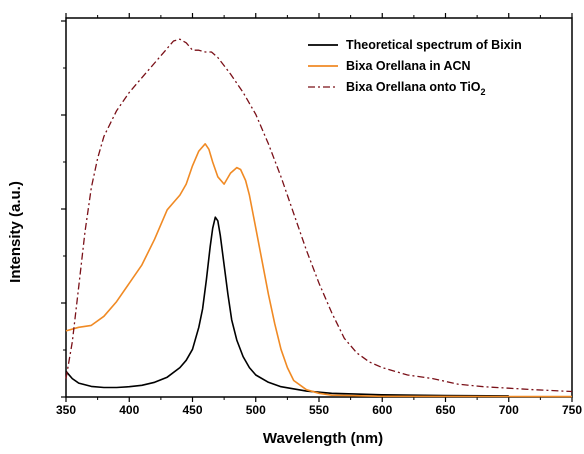 This screenshot has width=584, height=454. What do you see at coordinates (66, 410) in the screenshot?
I see `x-tick-label: 350` at bounding box center [66, 410].